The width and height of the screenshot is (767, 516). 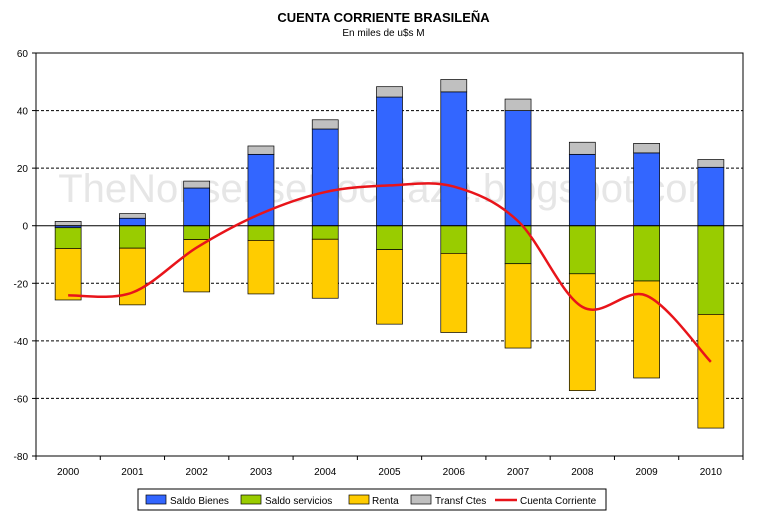 What do you see at coordinates (261, 472) in the screenshot?
I see `x-tick-label: 2003` at bounding box center [261, 472].